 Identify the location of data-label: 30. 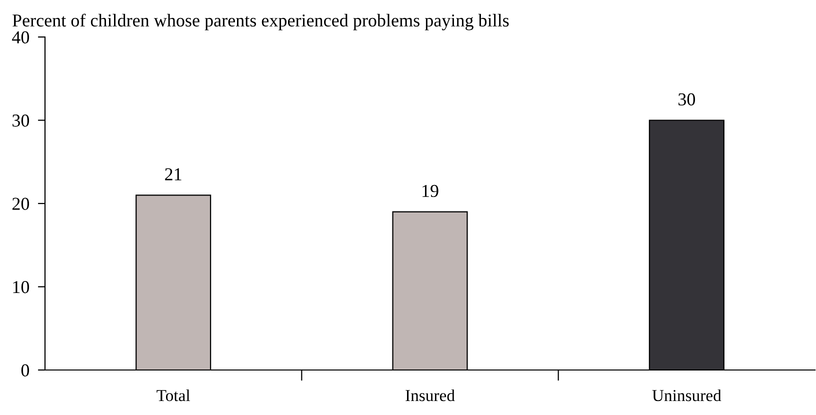
(687, 99).